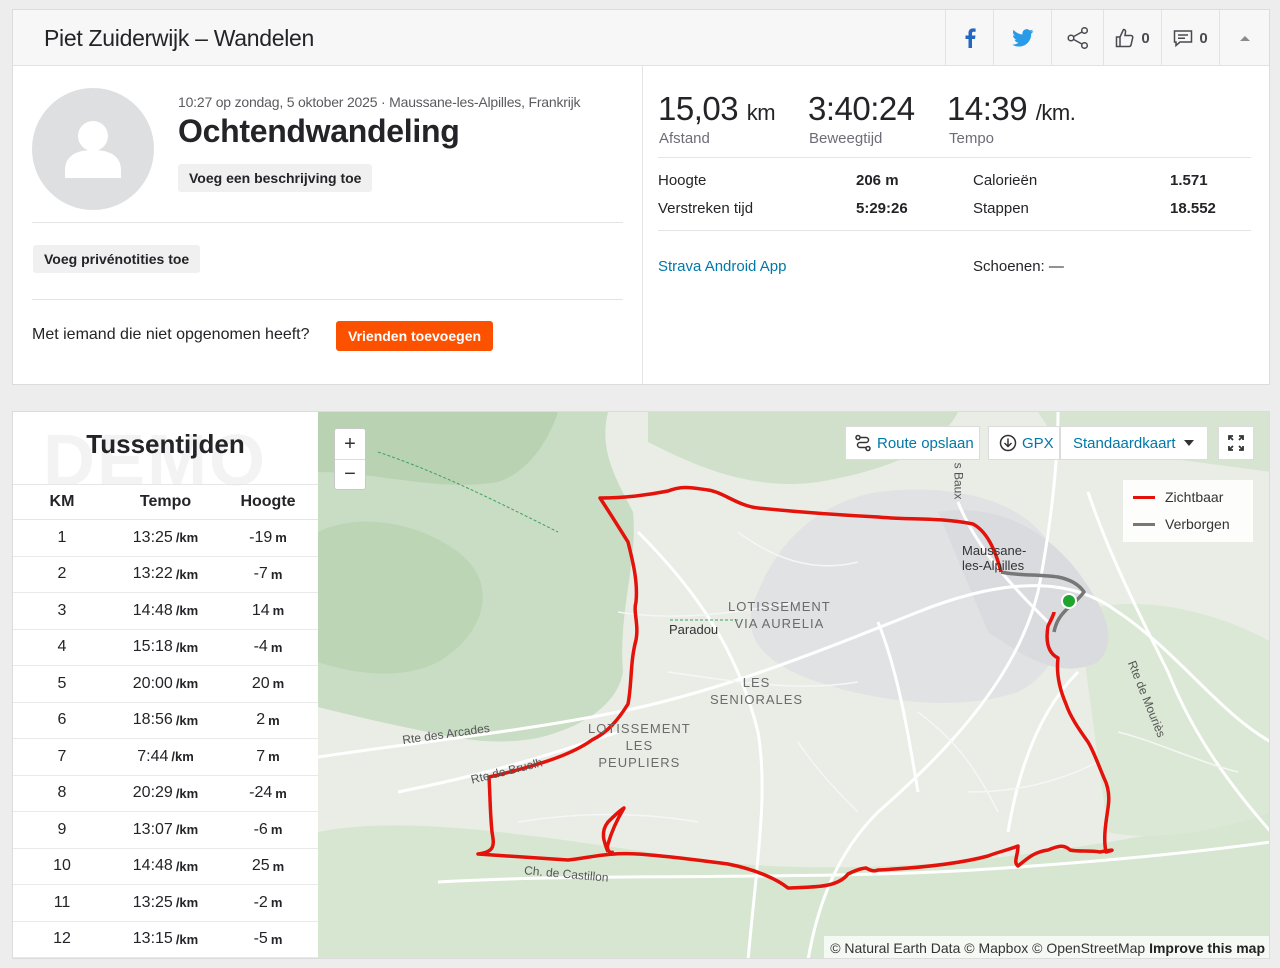 This screenshot has width=1280, height=968. Describe the element at coordinates (1236, 443) in the screenshot. I see `fullscreen-button` at that location.